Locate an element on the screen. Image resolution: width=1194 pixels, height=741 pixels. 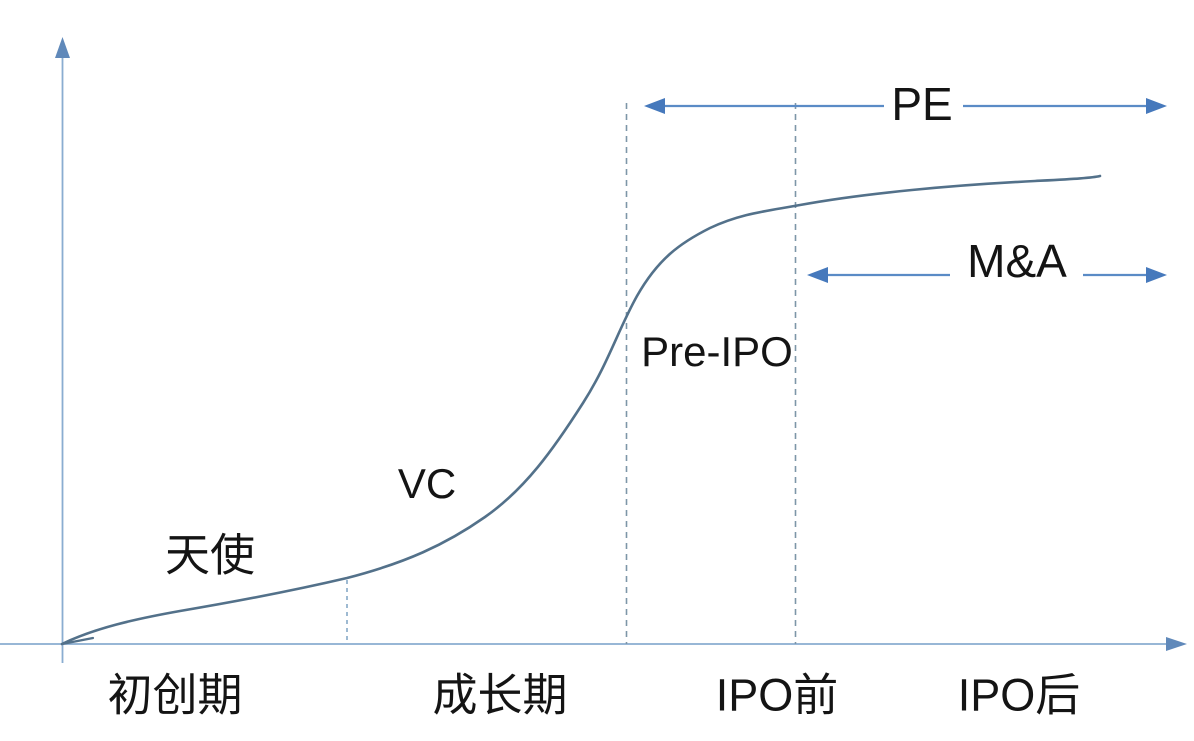
ma-right-arrowhead-icon is located at coordinates (1156, 275).